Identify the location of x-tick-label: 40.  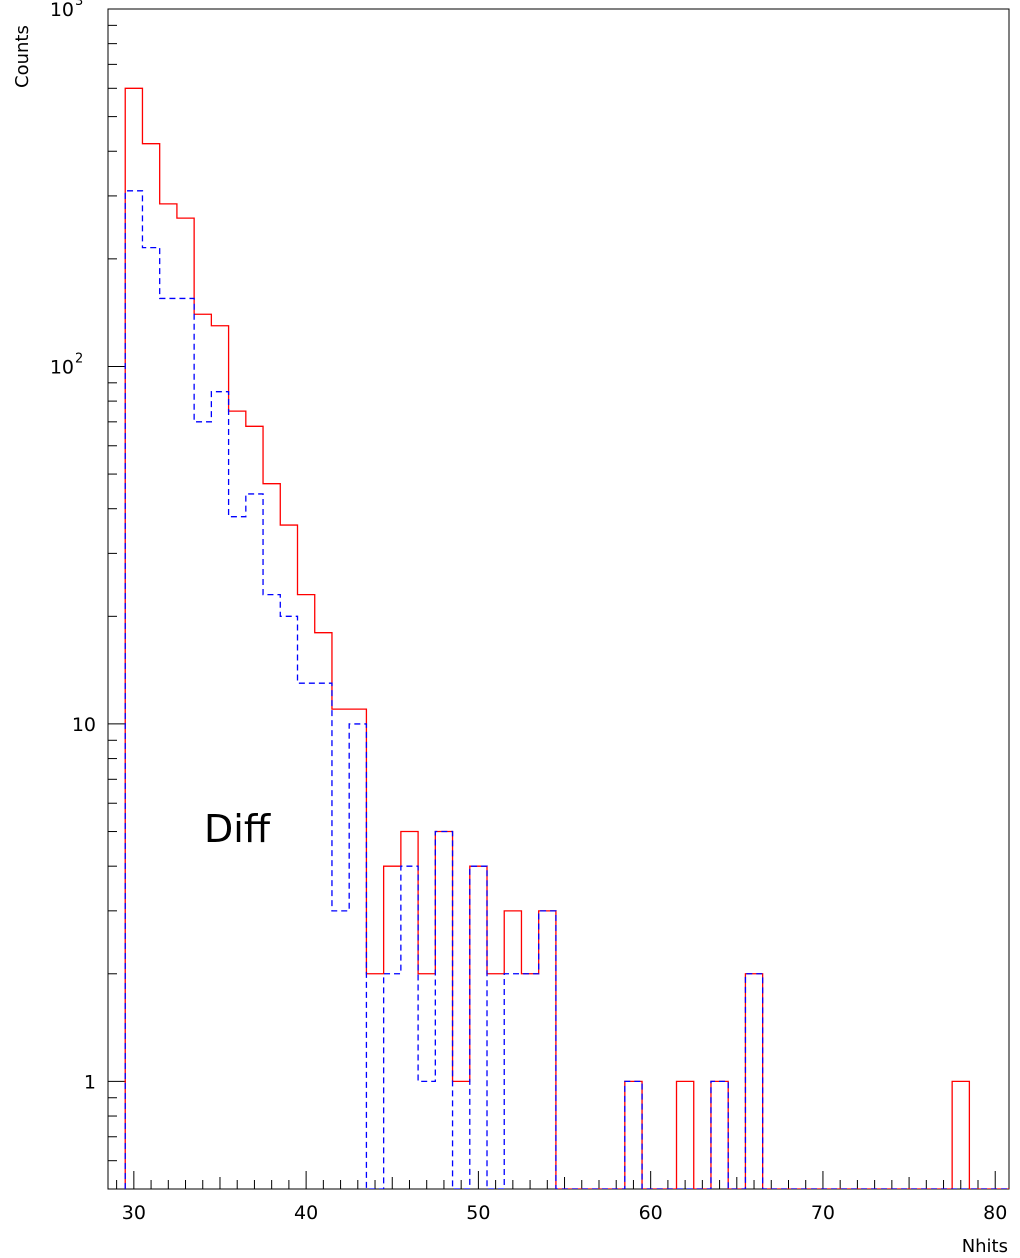
(306, 1213).